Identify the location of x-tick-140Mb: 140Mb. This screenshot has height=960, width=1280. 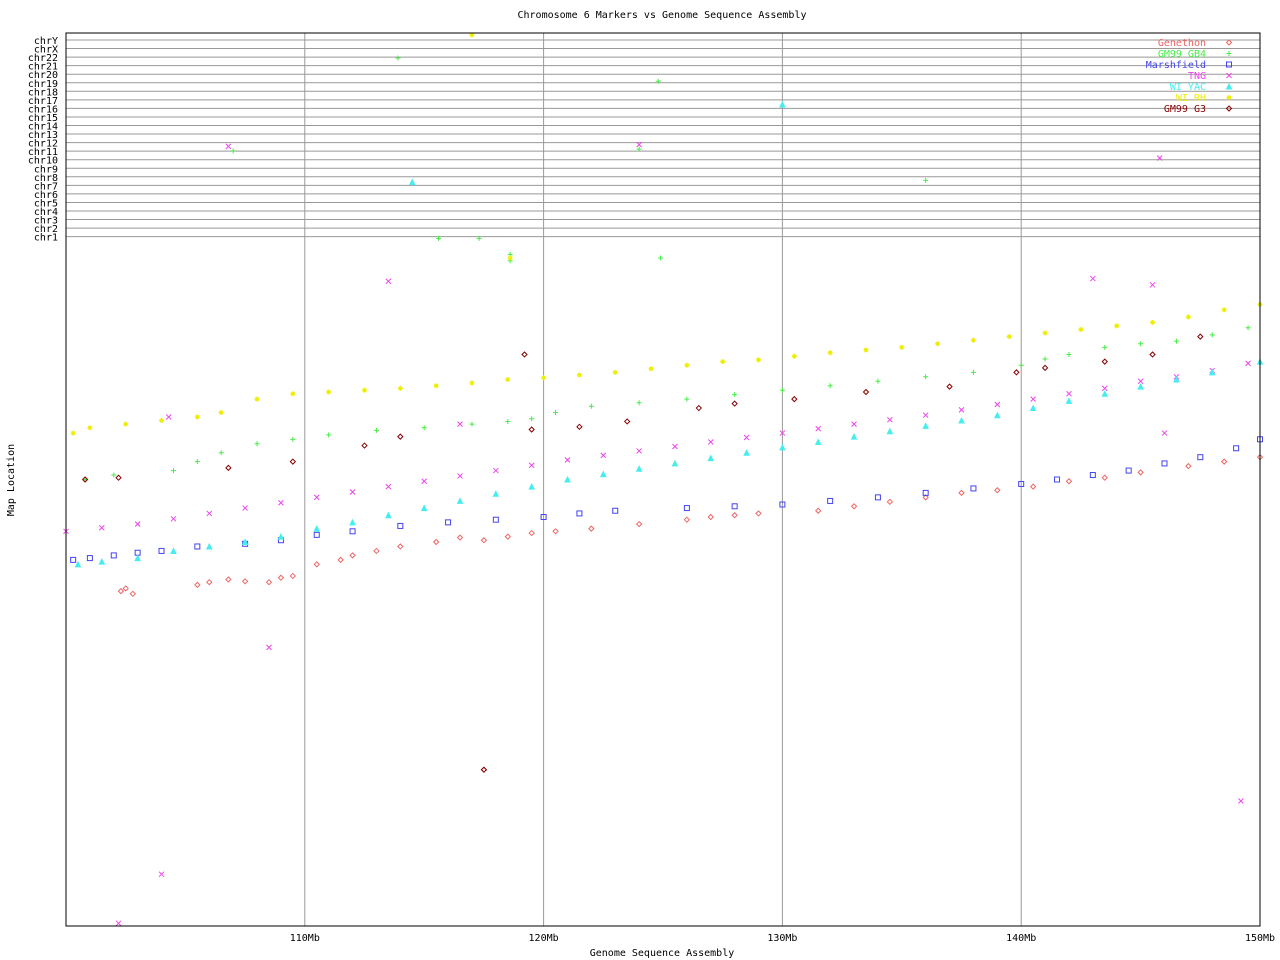
(1021, 938).